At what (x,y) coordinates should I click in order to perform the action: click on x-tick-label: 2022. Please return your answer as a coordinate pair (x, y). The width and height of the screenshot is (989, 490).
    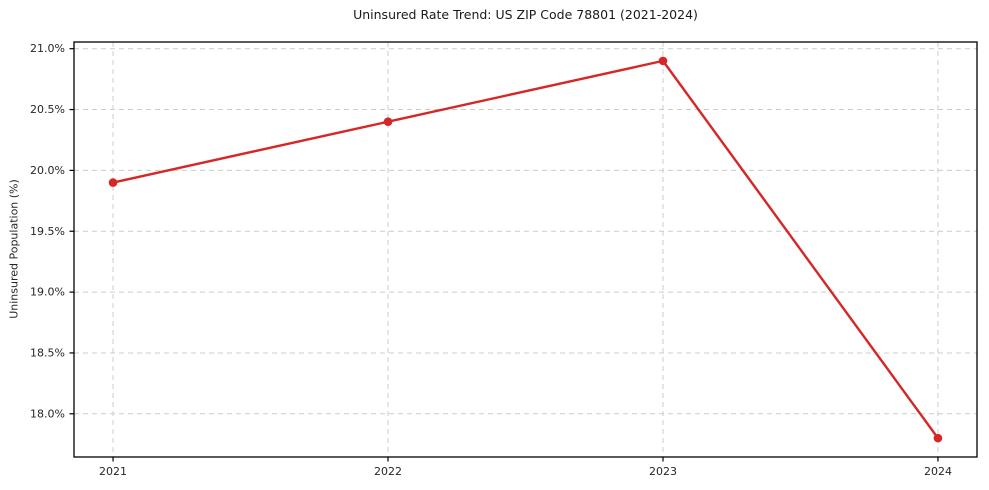
    Looking at the image, I should click on (388, 471).